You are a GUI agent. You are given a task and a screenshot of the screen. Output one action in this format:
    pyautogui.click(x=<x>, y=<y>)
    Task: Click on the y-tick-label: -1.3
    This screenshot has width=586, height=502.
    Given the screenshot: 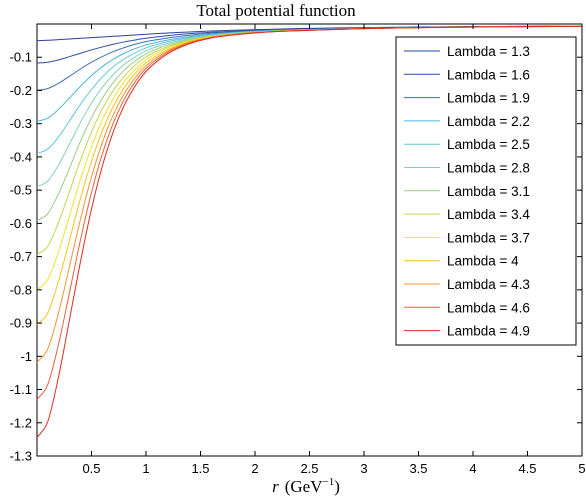 What is the action you would take?
    pyautogui.click(x=21, y=456)
    